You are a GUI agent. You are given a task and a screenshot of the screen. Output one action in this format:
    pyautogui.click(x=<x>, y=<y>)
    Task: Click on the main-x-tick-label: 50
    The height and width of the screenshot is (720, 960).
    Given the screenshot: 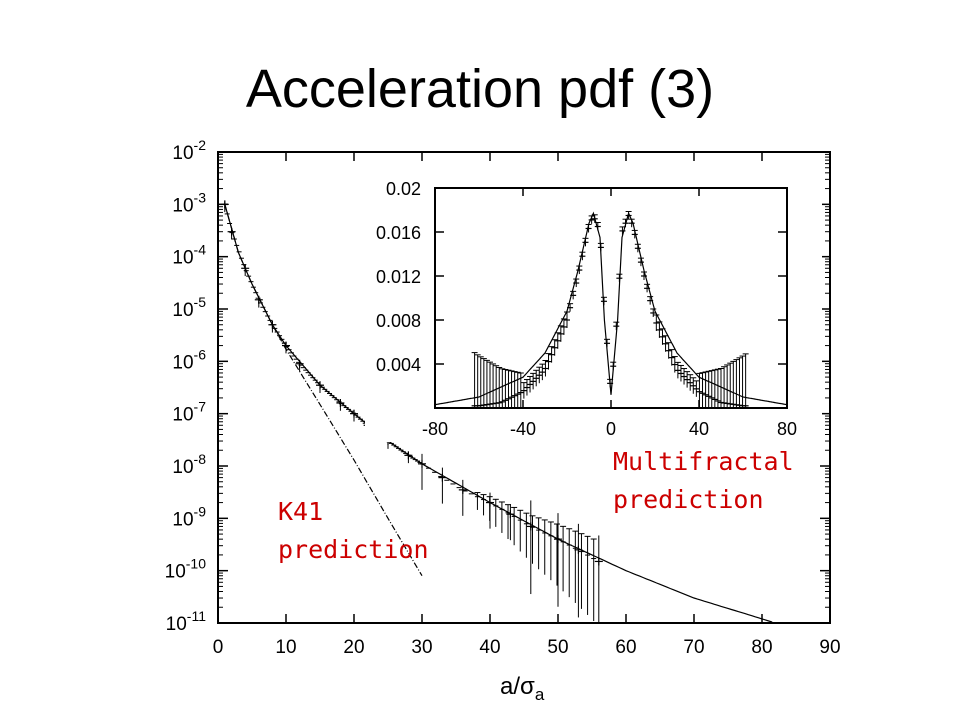 What is the action you would take?
    pyautogui.click(x=557, y=647)
    